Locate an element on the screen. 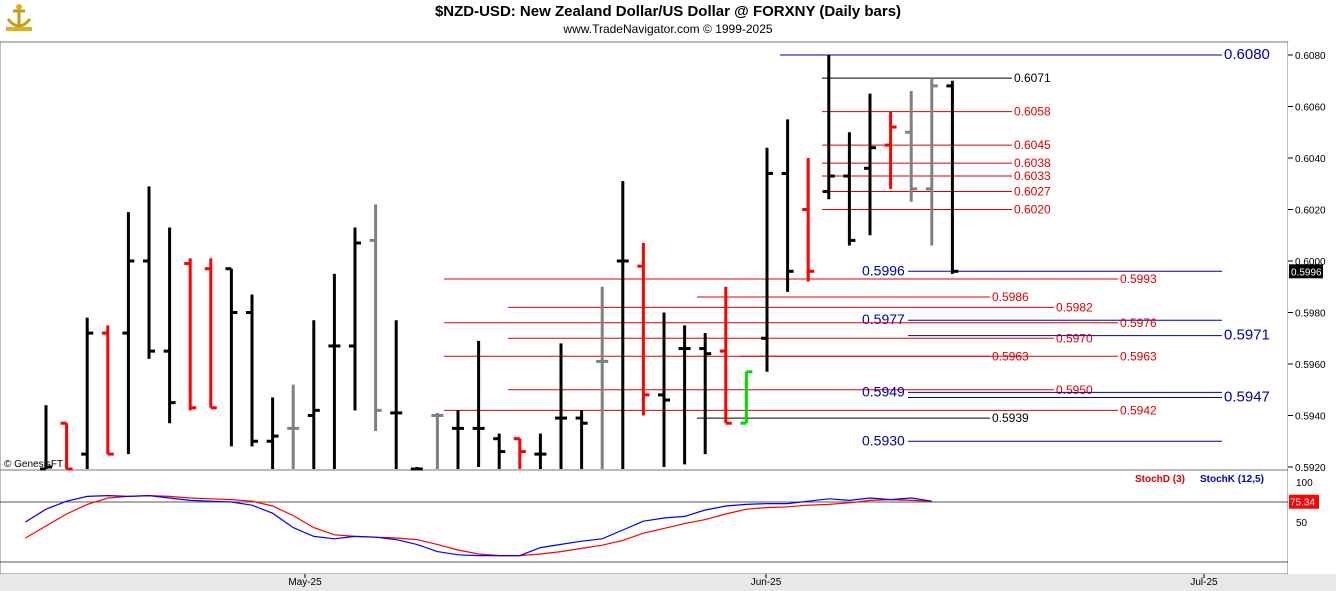  level-label: 0.6045 is located at coordinates (1032, 145).